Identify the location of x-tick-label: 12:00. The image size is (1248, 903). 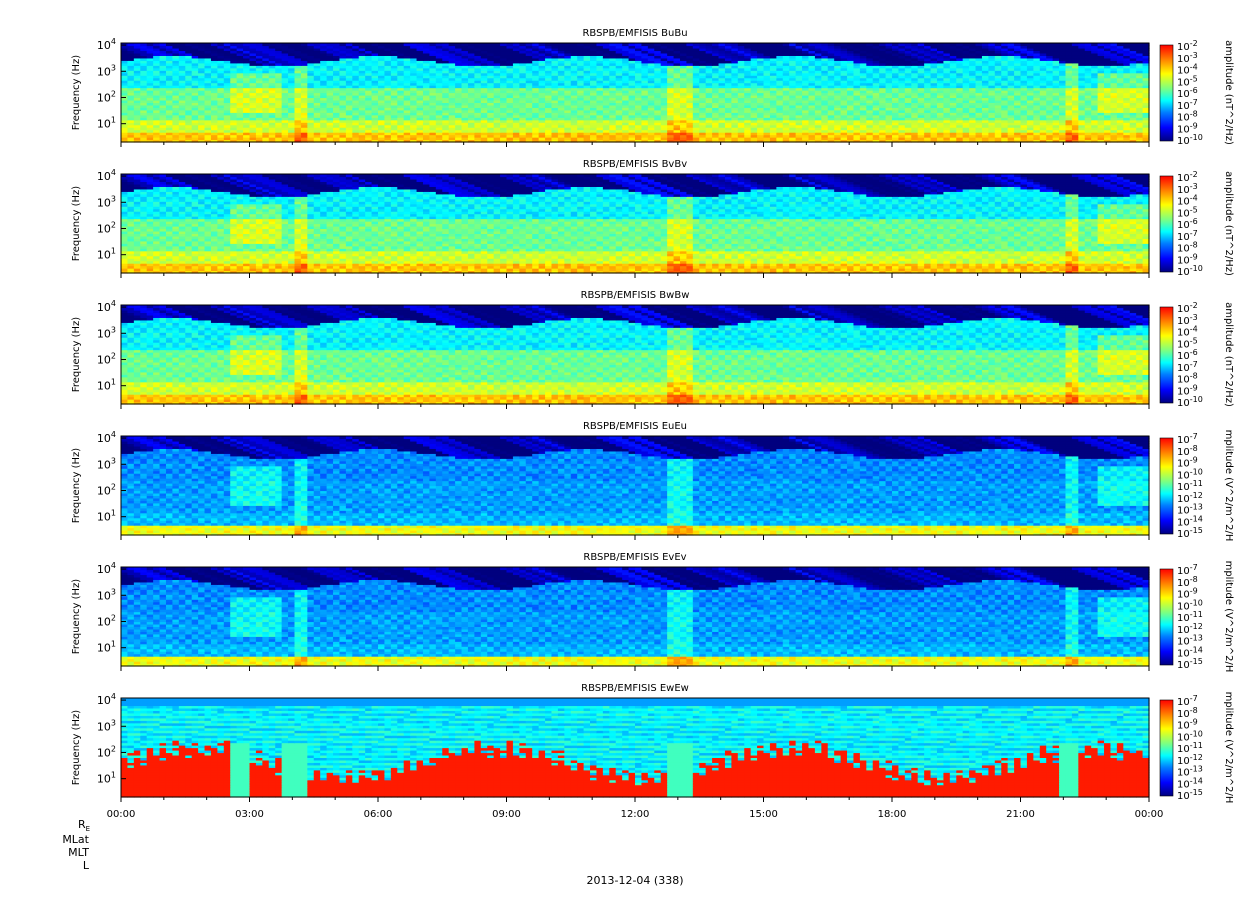
(635, 814).